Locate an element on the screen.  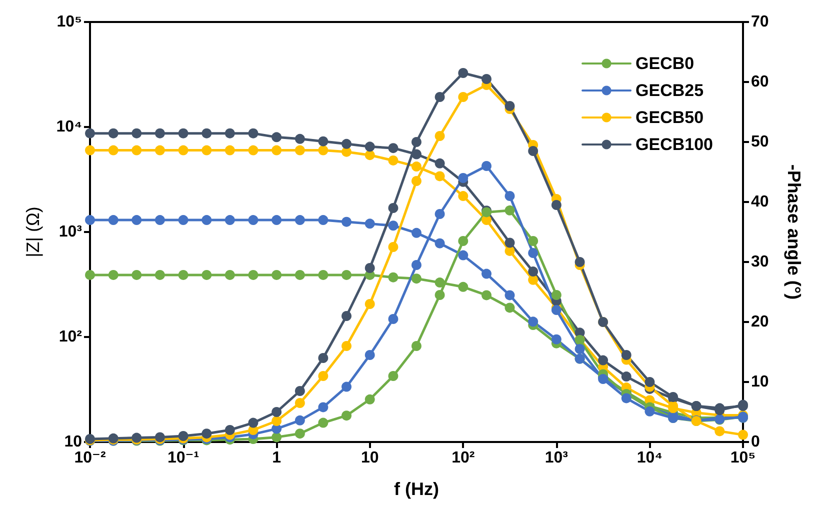
x-tick-label: 10³ is located at coordinates (556, 458).